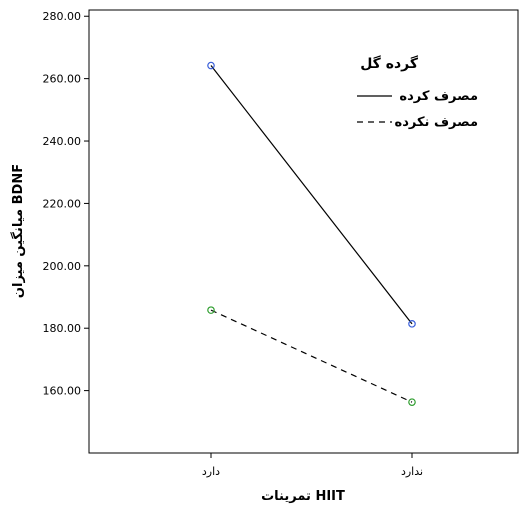 The height and width of the screenshot is (513, 527). What do you see at coordinates (303, 496) in the screenshot?
I see `x-axis-title: تمرینات HIIT` at bounding box center [303, 496].